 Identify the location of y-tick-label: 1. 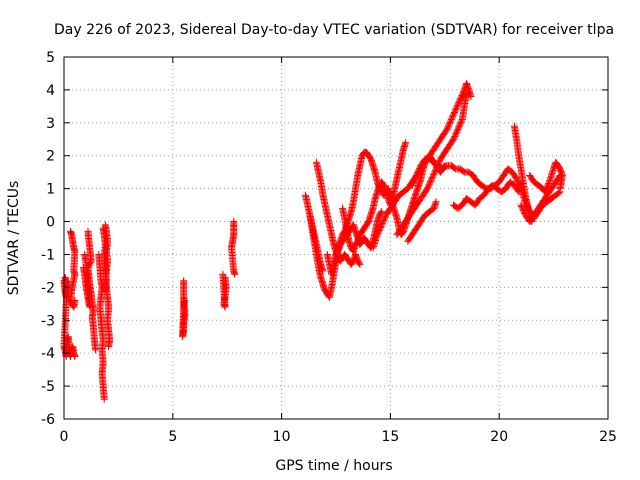
(50, 190).